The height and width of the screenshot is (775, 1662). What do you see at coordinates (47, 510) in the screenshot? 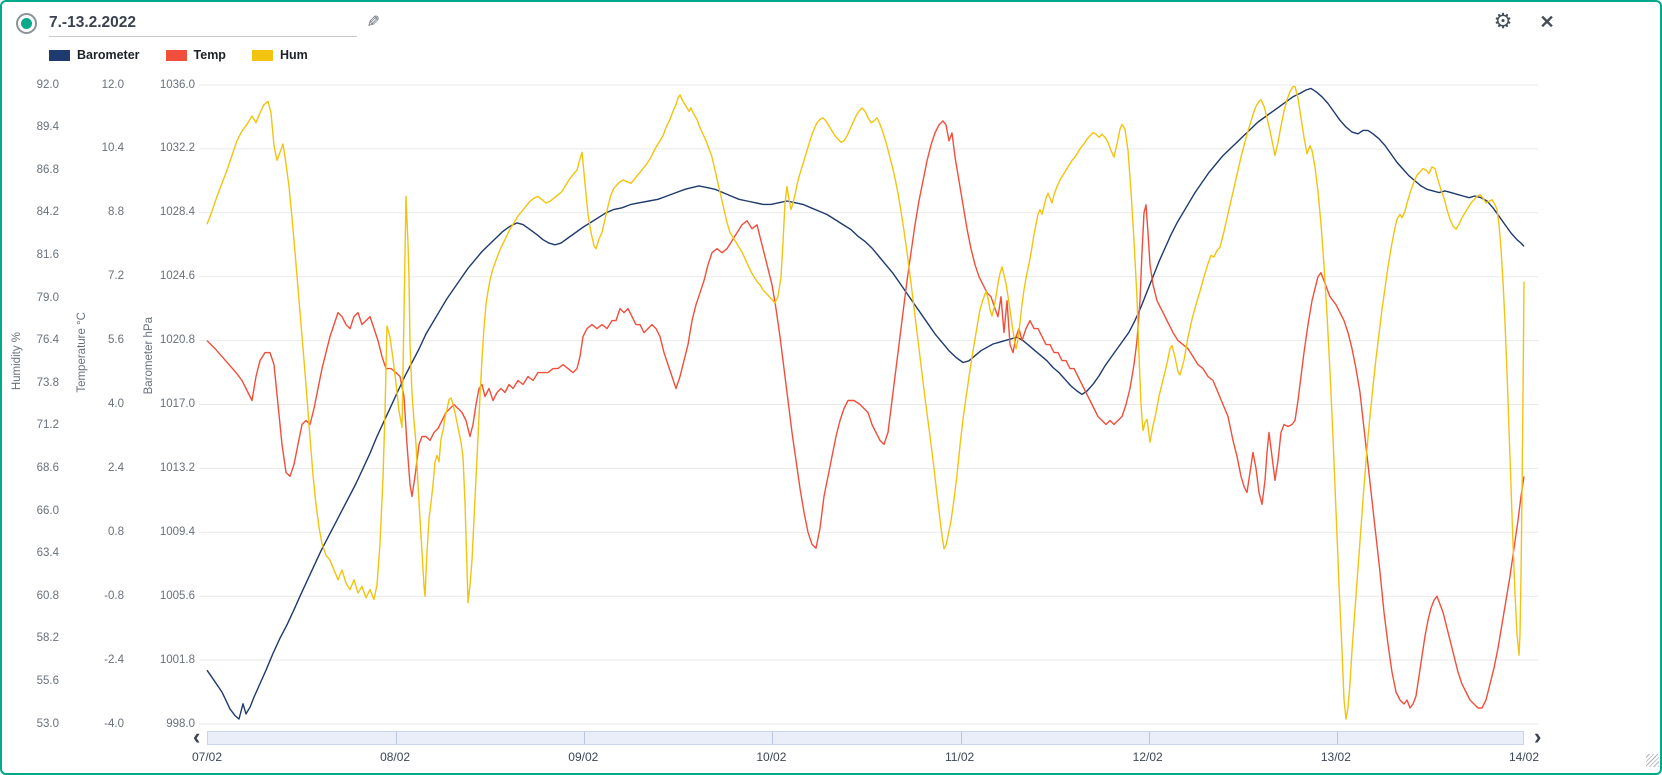
I see `humidity-tick-label: 66.0` at bounding box center [47, 510].